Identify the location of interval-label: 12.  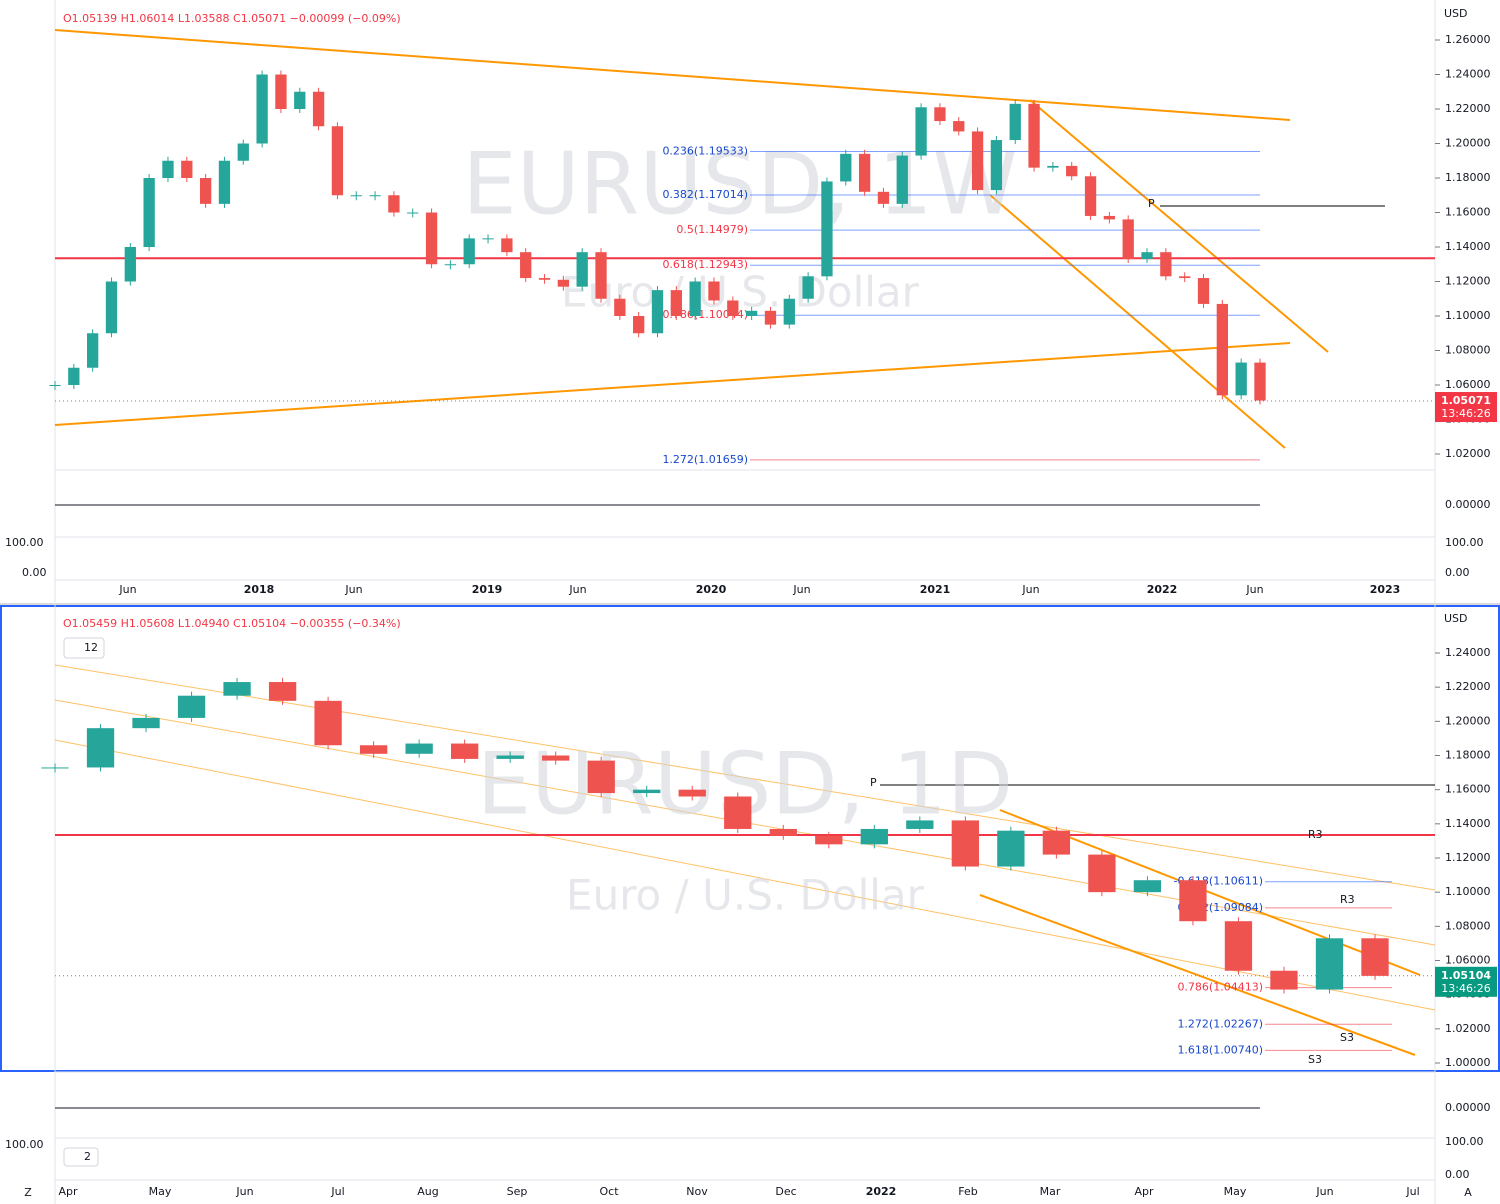
(91, 647).